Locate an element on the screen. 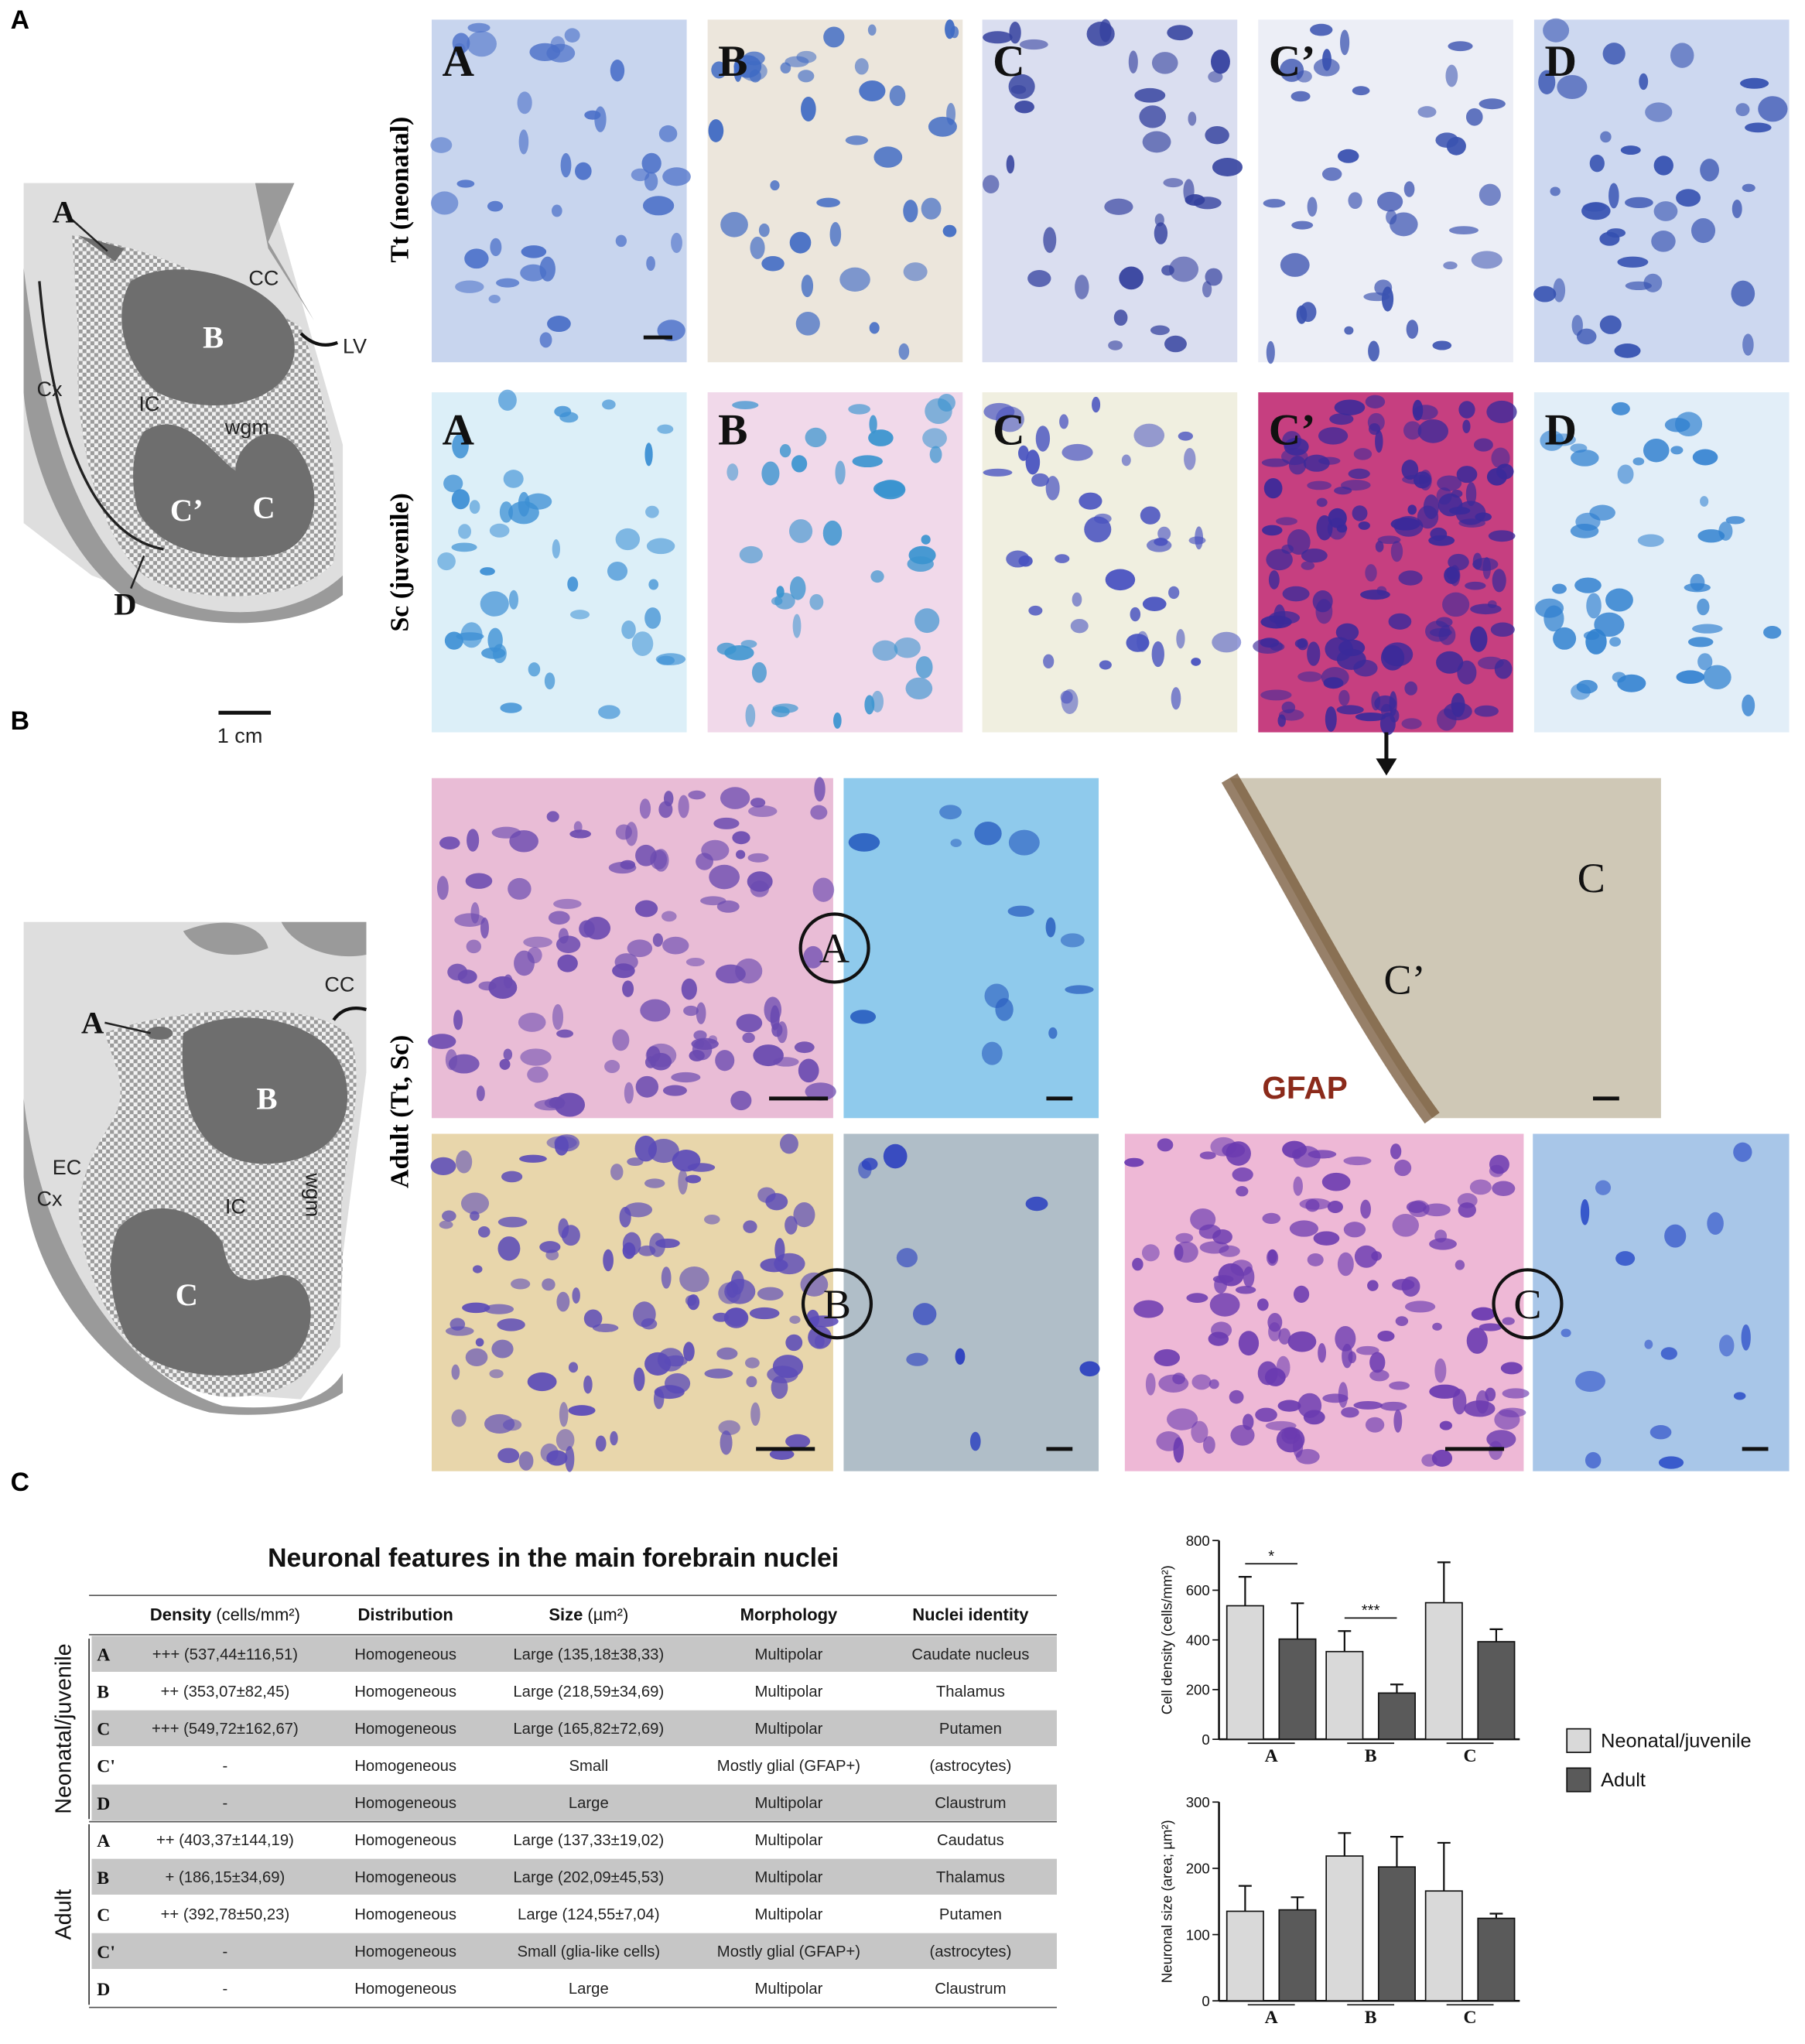  significance-label: *** is located at coordinates (1371, 1610).